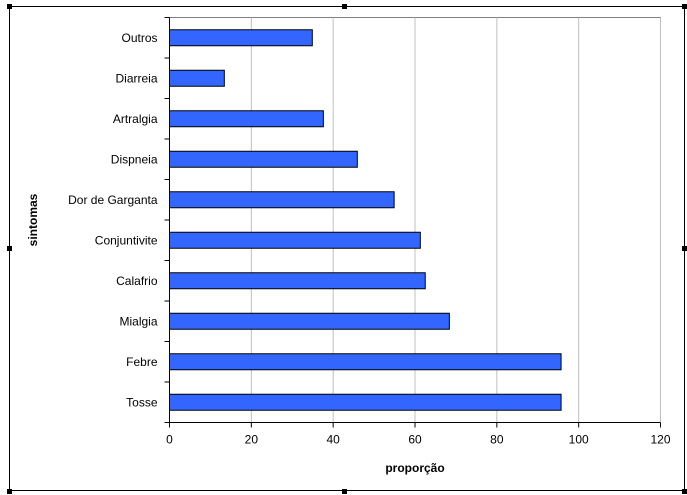 The height and width of the screenshot is (495, 687). Describe the element at coordinates (309, 321) in the screenshot. I see `bar-mialgia` at that location.